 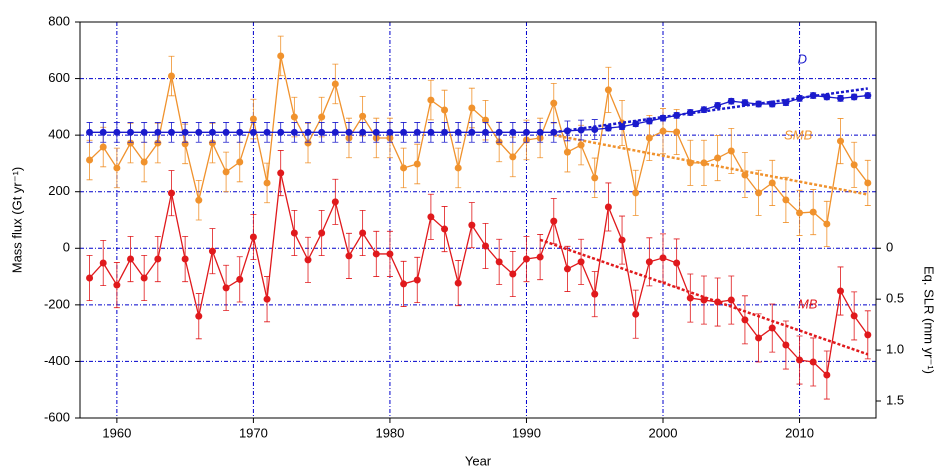 What do you see at coordinates (478, 113) in the screenshot?
I see `series-line` at bounding box center [478, 113].